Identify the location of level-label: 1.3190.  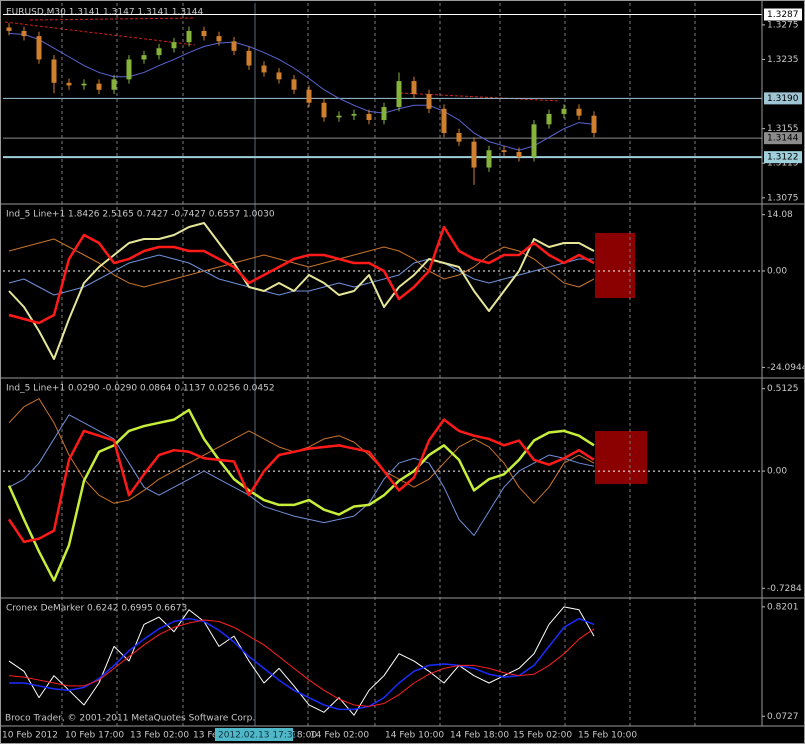
(783, 99).